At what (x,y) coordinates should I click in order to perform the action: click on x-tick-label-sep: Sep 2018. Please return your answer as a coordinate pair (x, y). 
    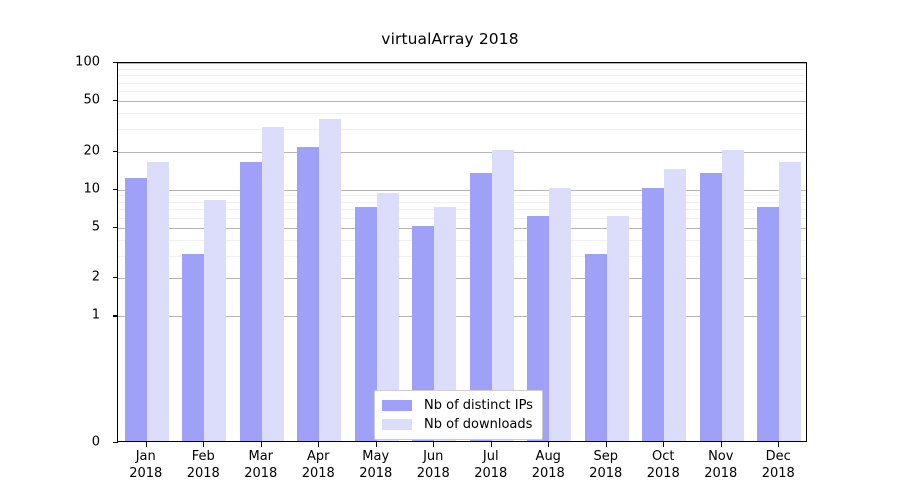
    Looking at the image, I should click on (605, 465).